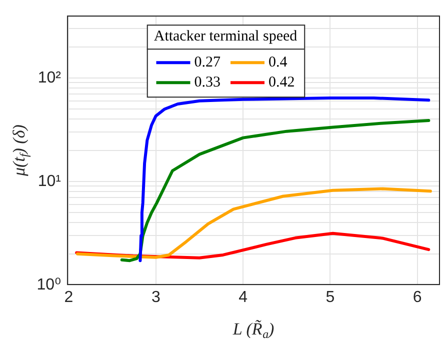 The width and height of the screenshot is (447, 364). What do you see at coordinates (48, 285) in the screenshot?
I see `y-tick-label: 10⁰` at bounding box center [48, 285].